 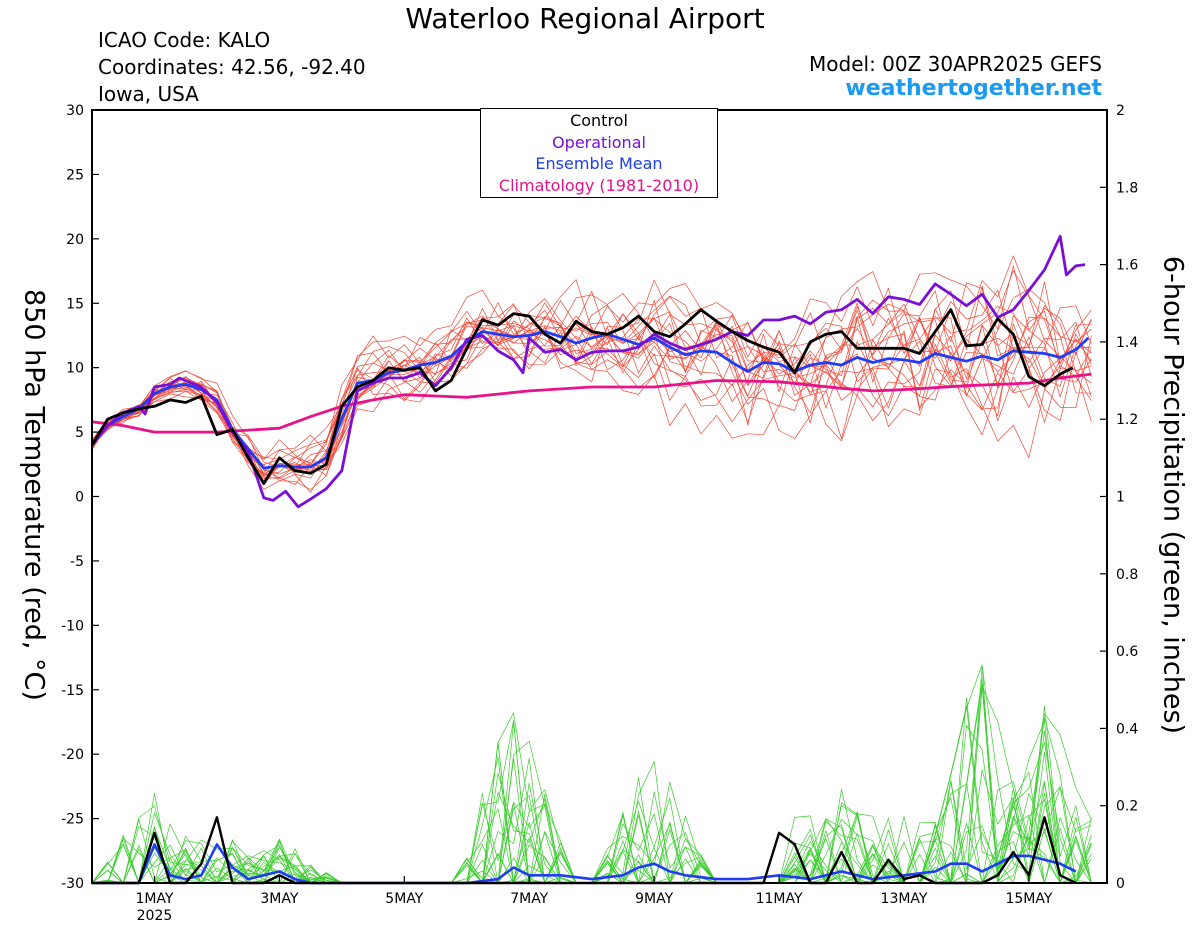 I want to click on y-left-tick-label: -30, so click(x=72, y=884).